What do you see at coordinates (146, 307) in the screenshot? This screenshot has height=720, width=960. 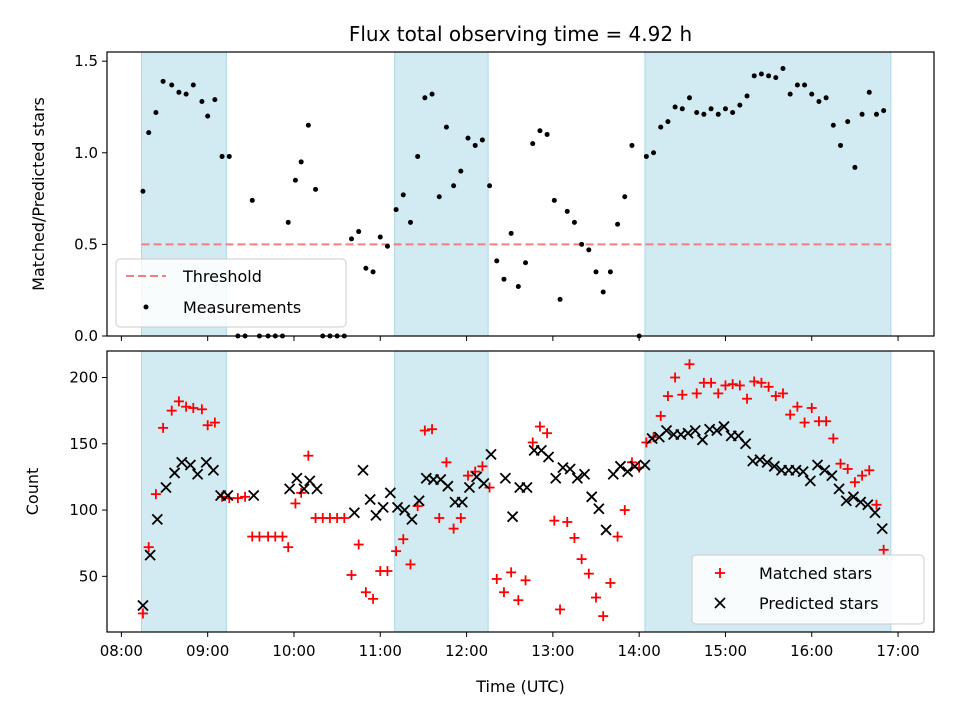 I see `legend-measurement-swatch` at bounding box center [146, 307].